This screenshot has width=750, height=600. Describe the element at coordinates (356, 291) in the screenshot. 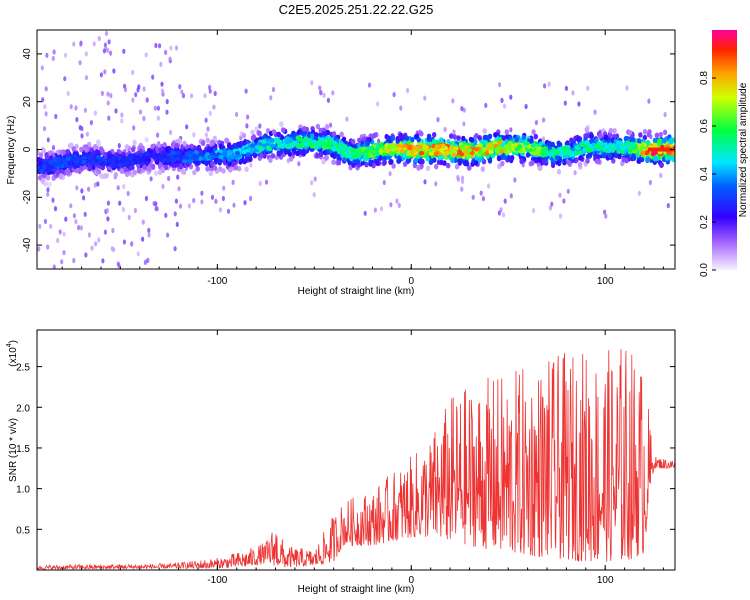

I see `spectrogram-xlabel: Height of straight line (km)` at that location.